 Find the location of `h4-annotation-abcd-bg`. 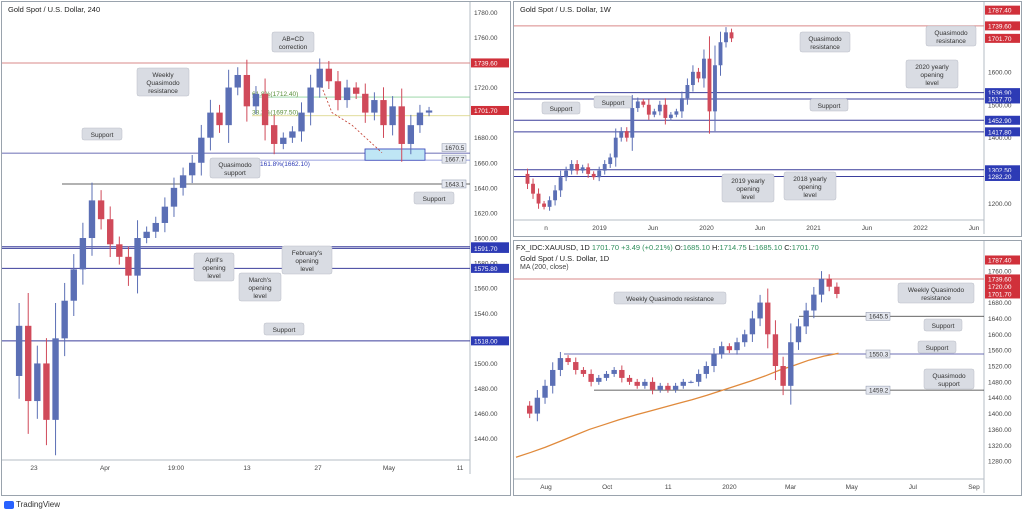

h4-annotation-abcd-bg is located at coordinates (293, 42).